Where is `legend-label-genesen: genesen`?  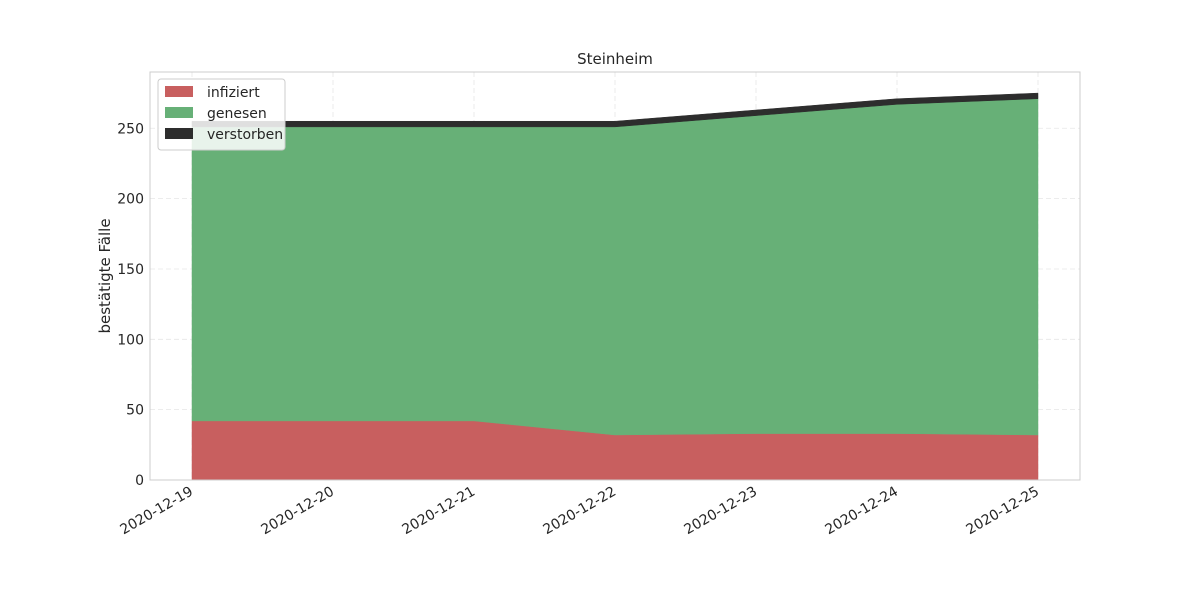 legend-label-genesen: genesen is located at coordinates (237, 114).